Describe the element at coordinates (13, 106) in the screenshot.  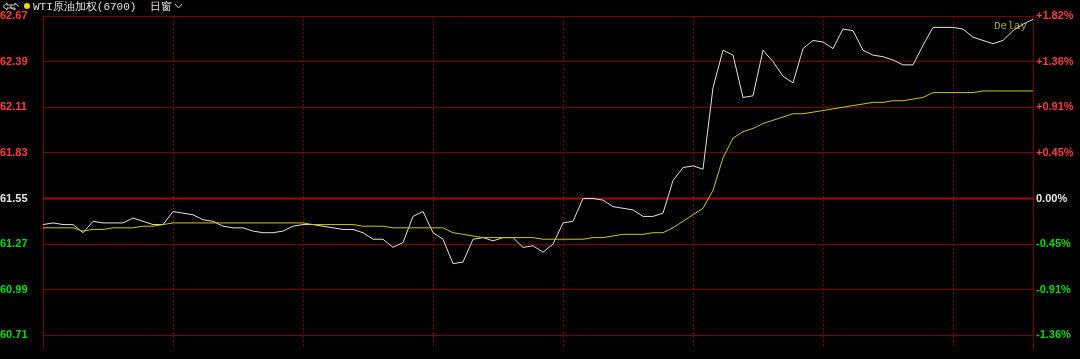
I see `y-tick-label: 62.11` at that location.